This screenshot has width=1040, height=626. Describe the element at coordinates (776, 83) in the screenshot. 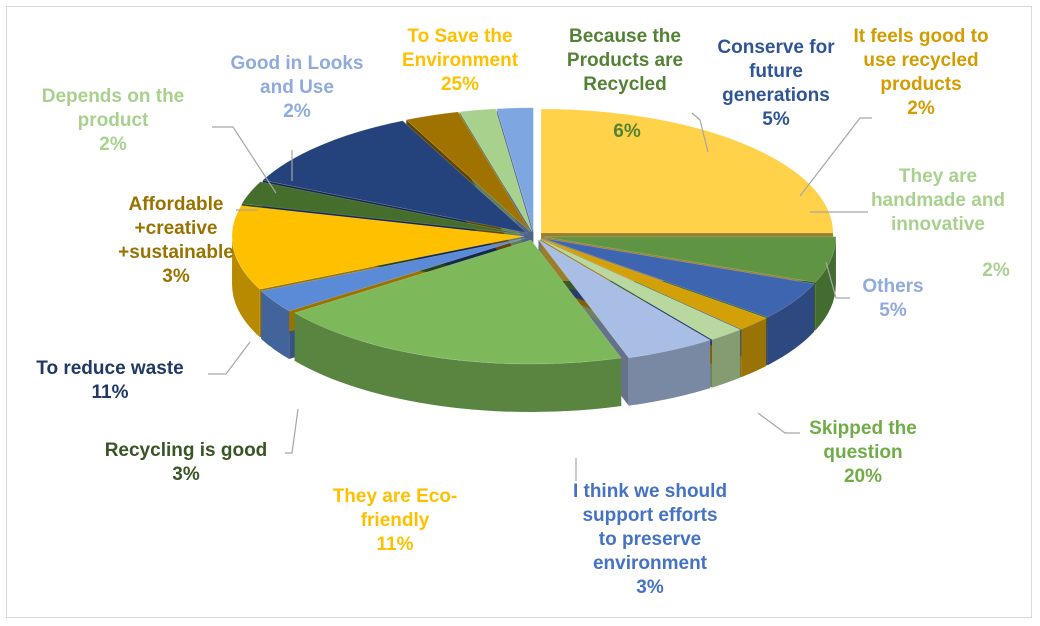

I see `slice-label: Conserve for future generations 5%` at that location.